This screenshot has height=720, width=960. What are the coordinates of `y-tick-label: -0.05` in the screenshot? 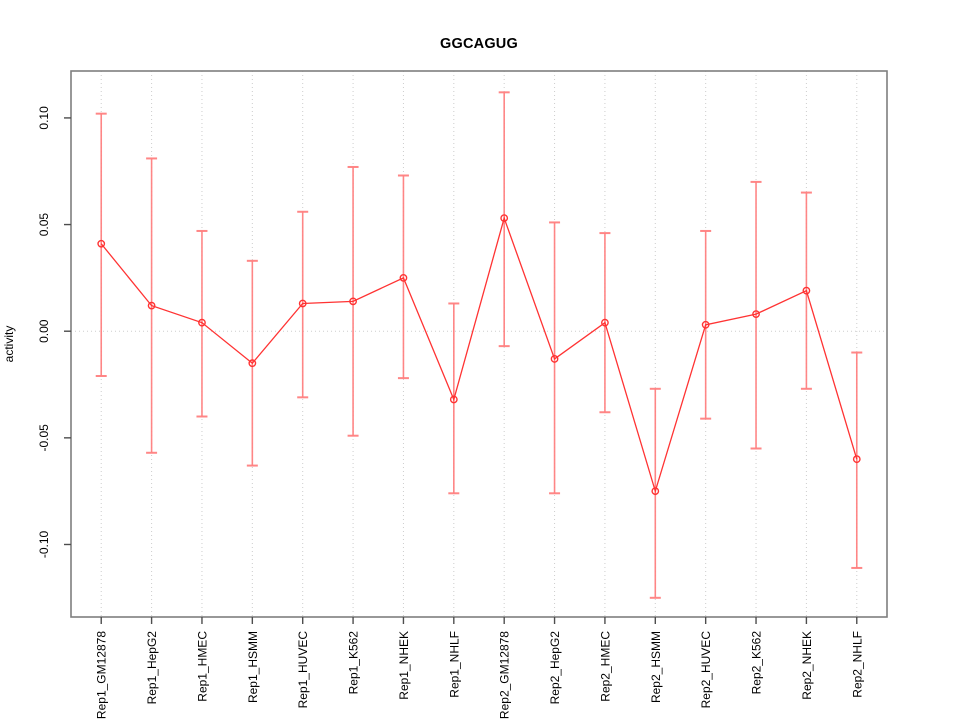 It's located at (44, 438).